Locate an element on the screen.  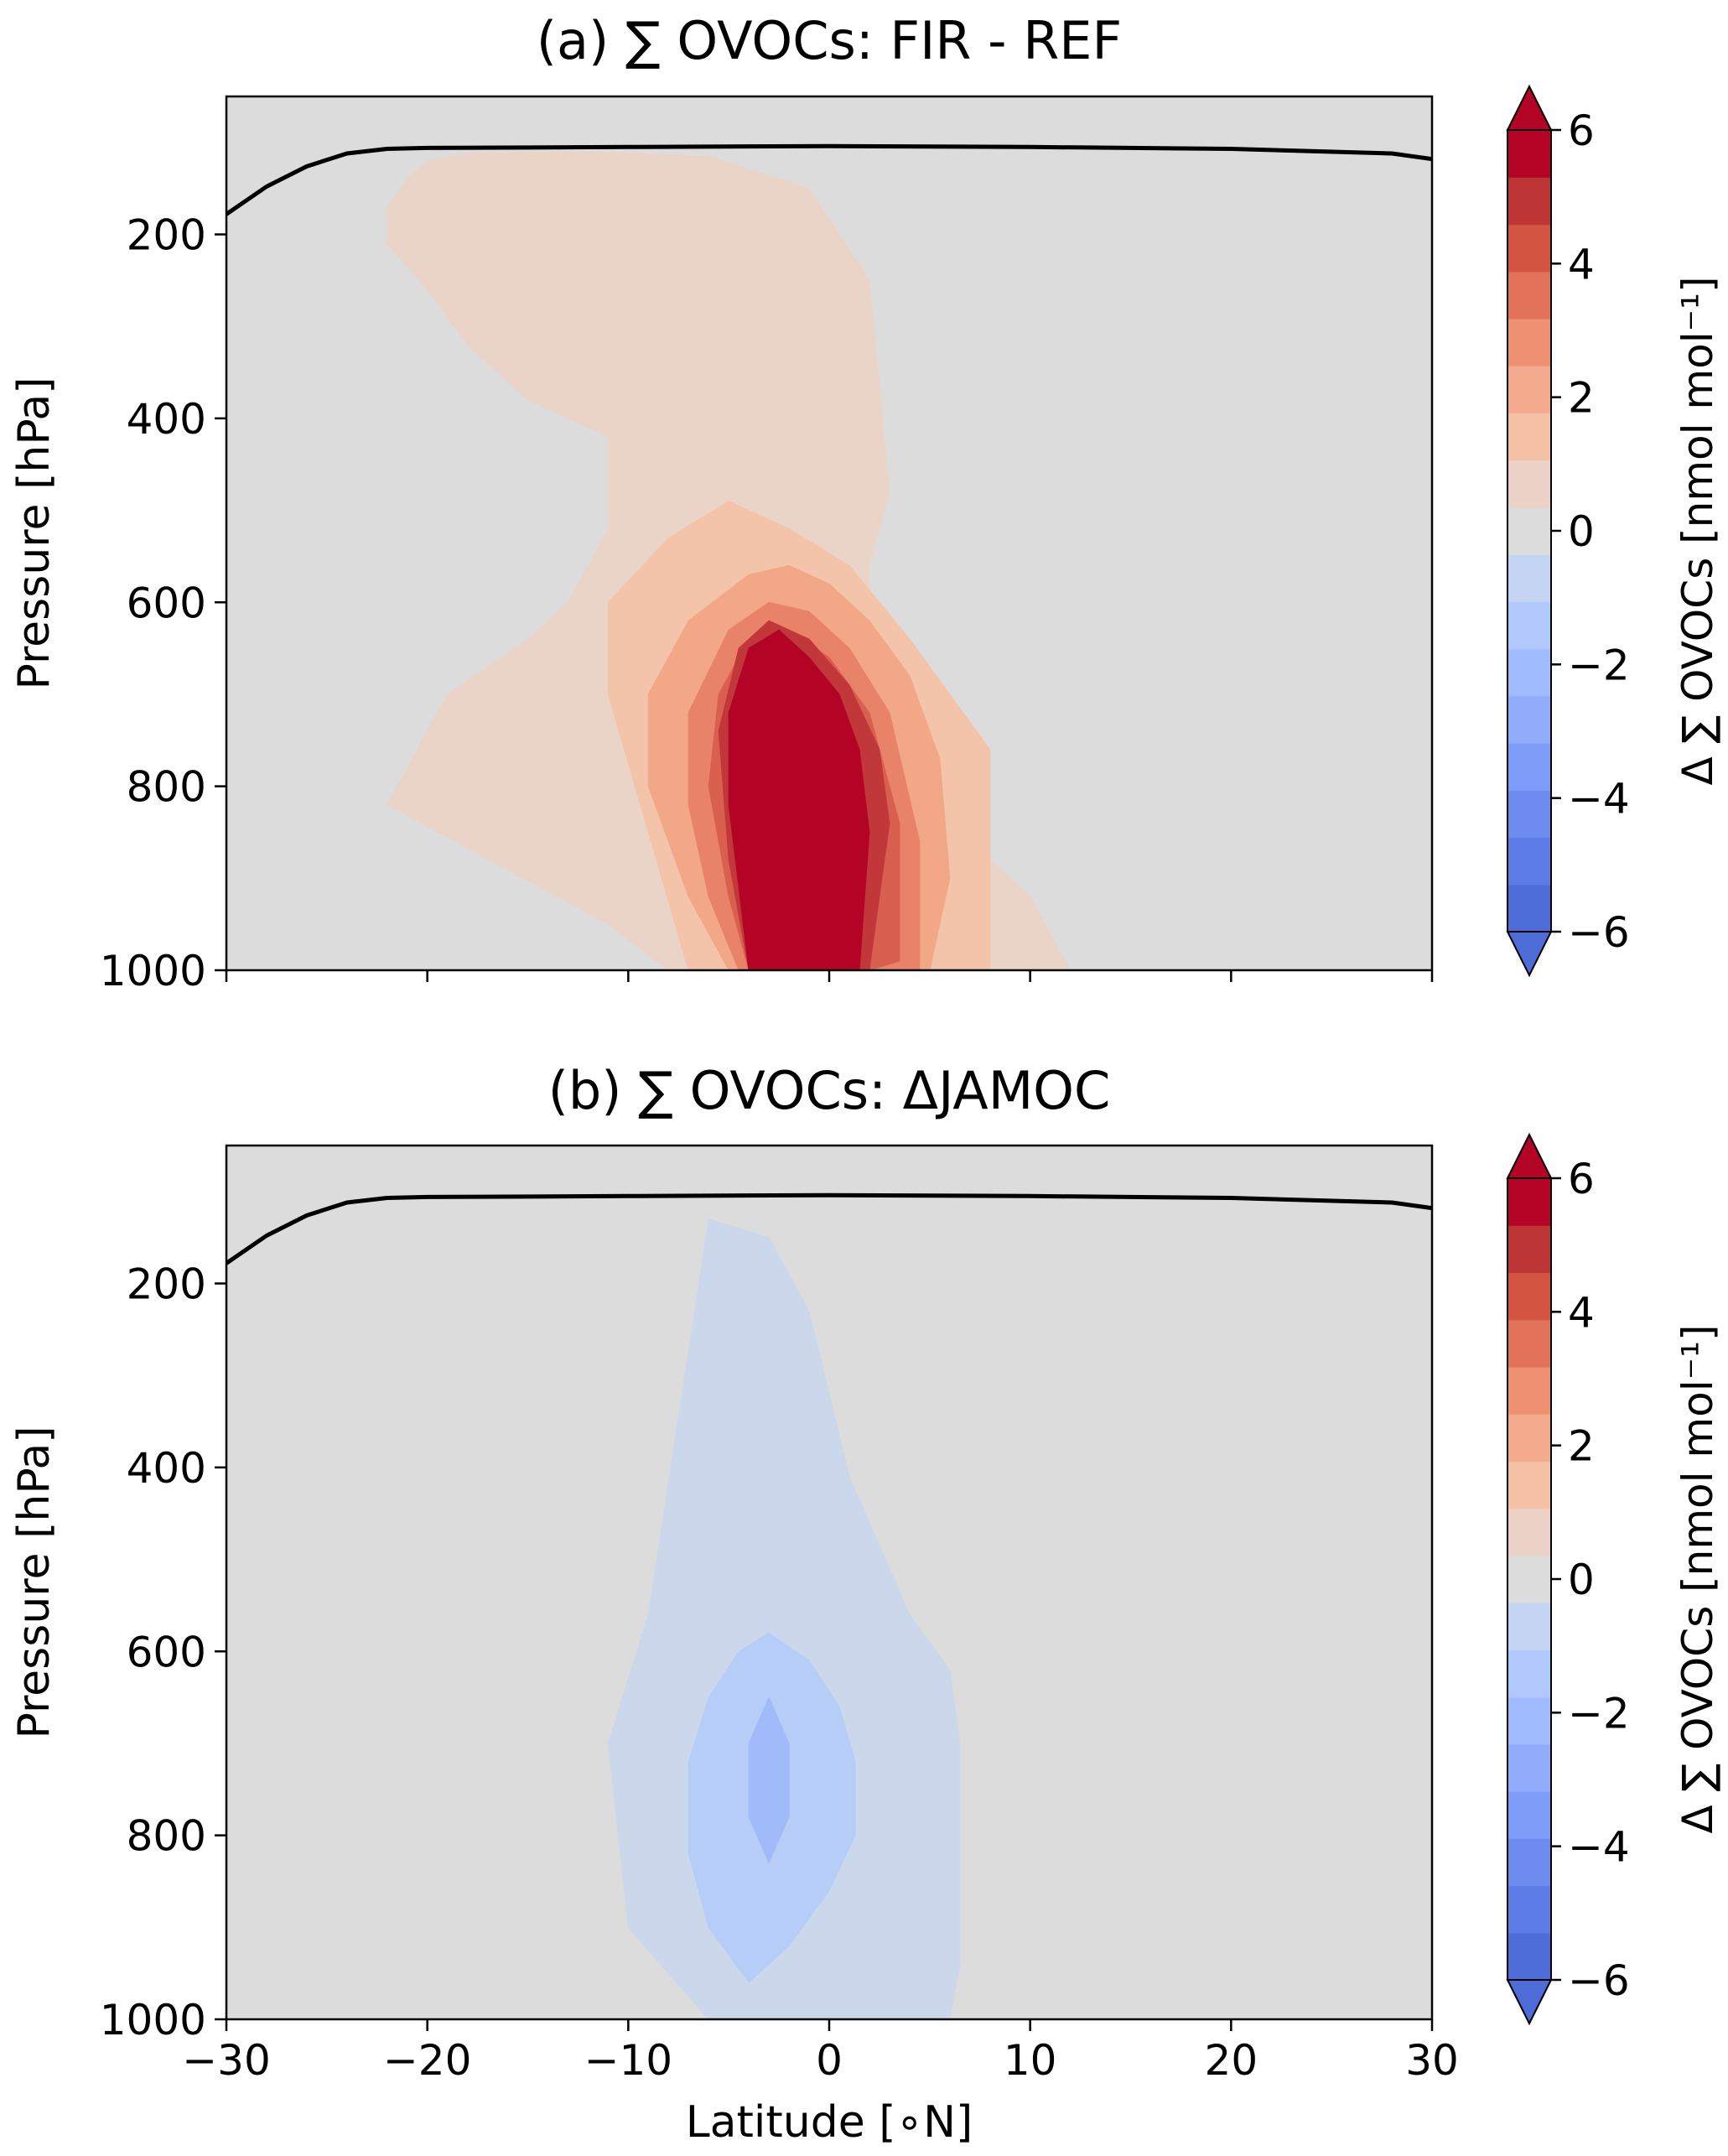
x-tick-label: −10 is located at coordinates (628, 2060).